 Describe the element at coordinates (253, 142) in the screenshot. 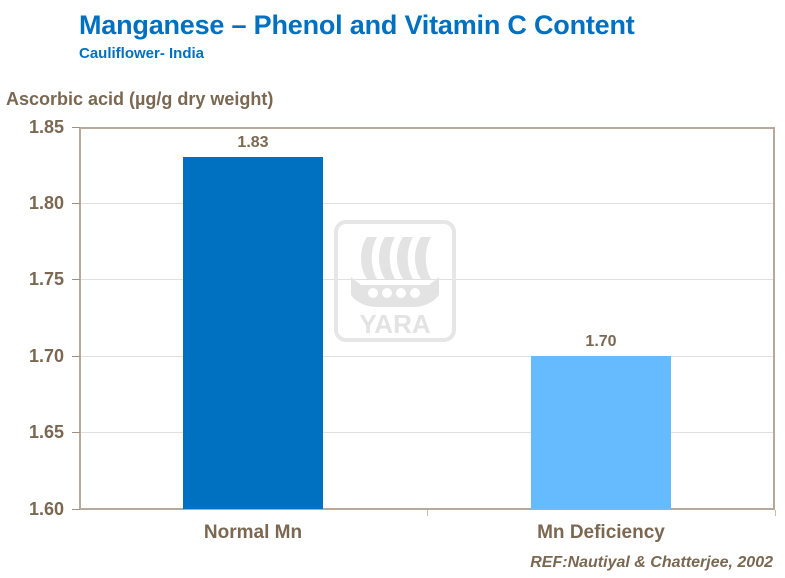

I see `bar-value-label: 1.83` at that location.